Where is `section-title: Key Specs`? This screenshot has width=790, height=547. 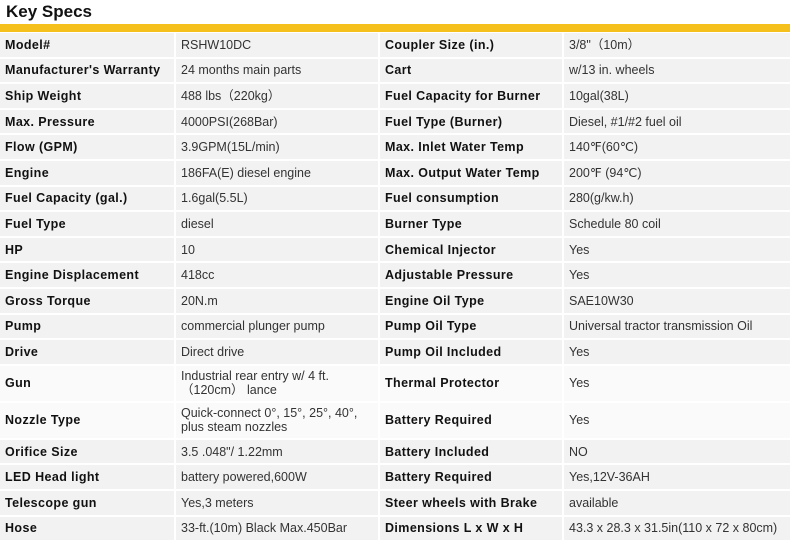
section-title: Key Specs is located at coordinates (49, 11).